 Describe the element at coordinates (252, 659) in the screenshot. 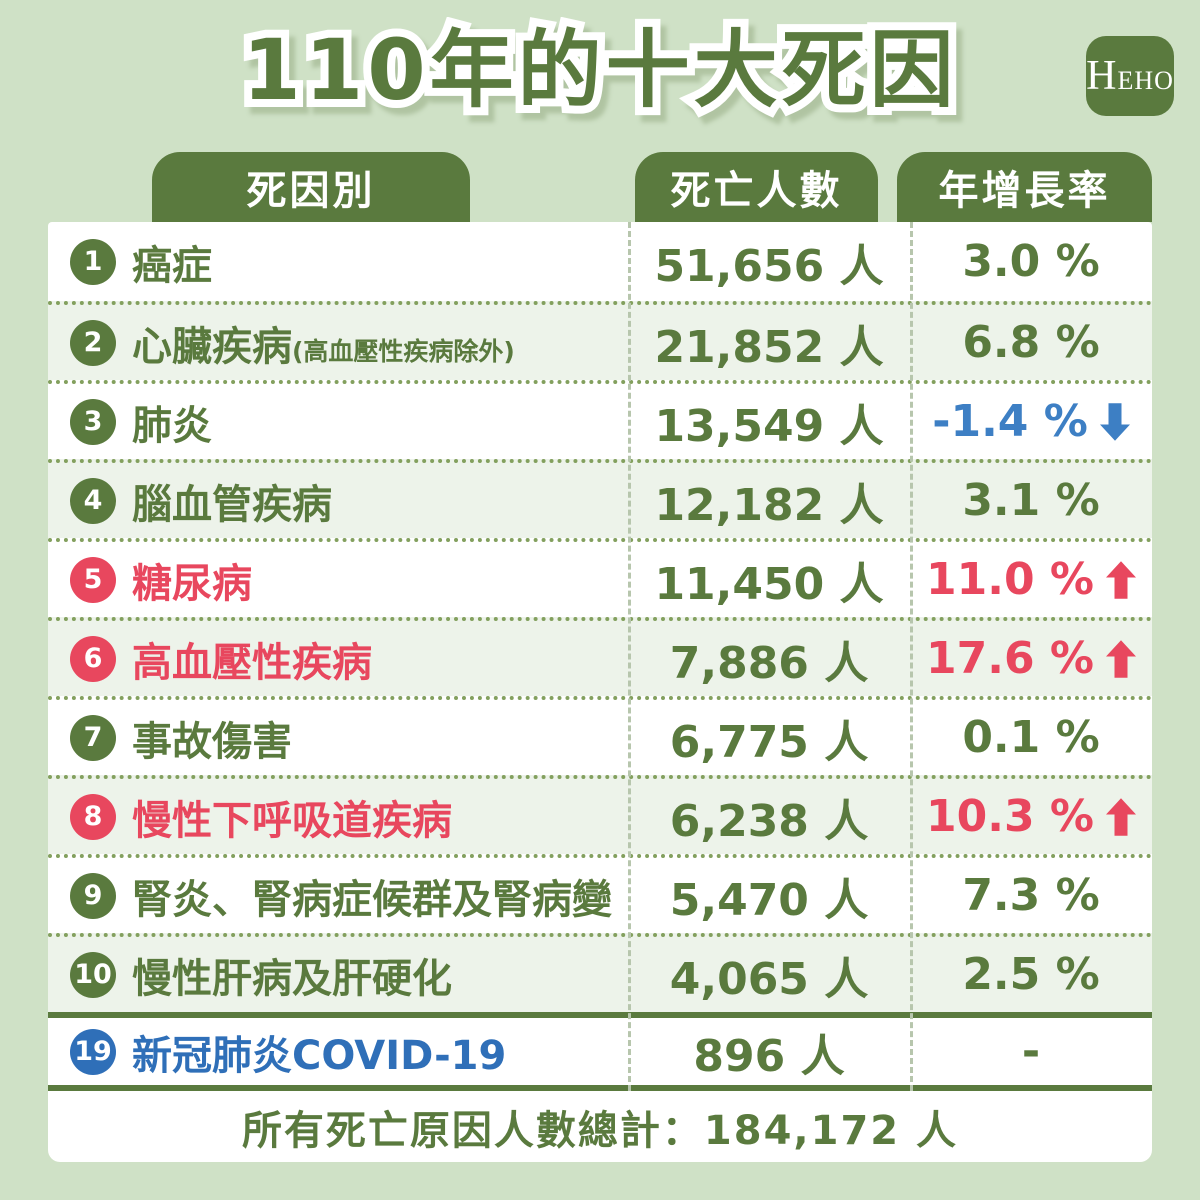

I see `cause-label: 高血壓性疾病` at that location.